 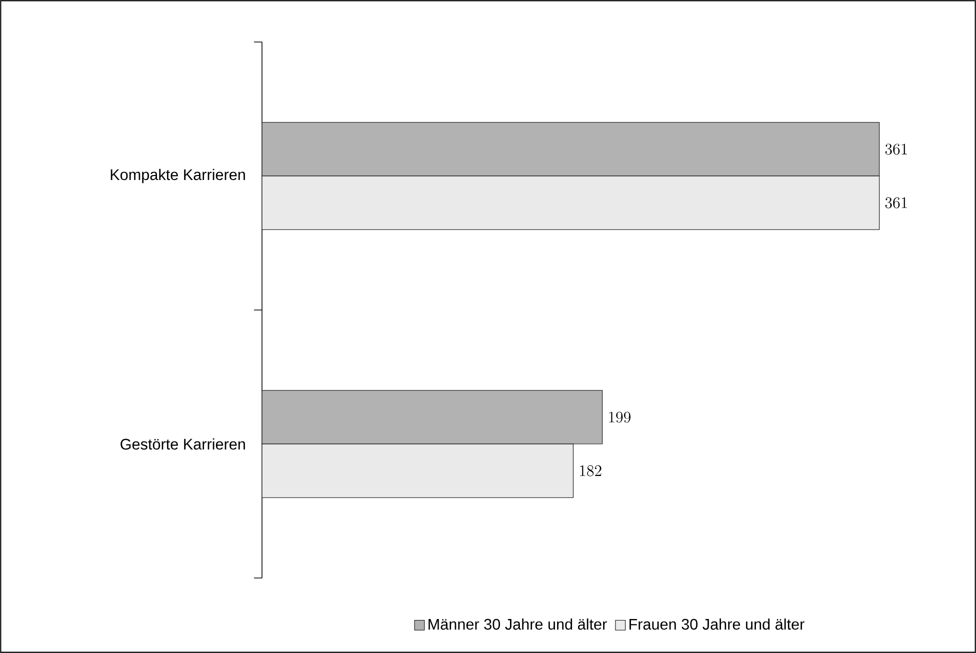 What do you see at coordinates (619, 417) in the screenshot?
I see `data-label: 199` at bounding box center [619, 417].